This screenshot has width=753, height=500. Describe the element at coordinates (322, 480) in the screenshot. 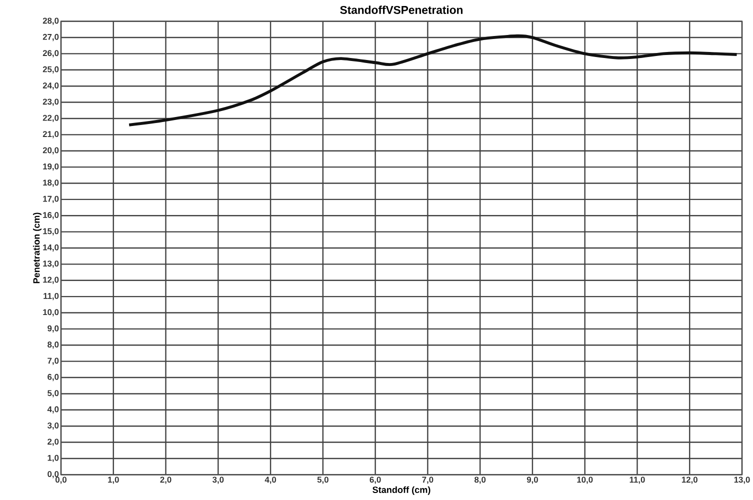

I see `x-tick-label: 5,0` at that location.